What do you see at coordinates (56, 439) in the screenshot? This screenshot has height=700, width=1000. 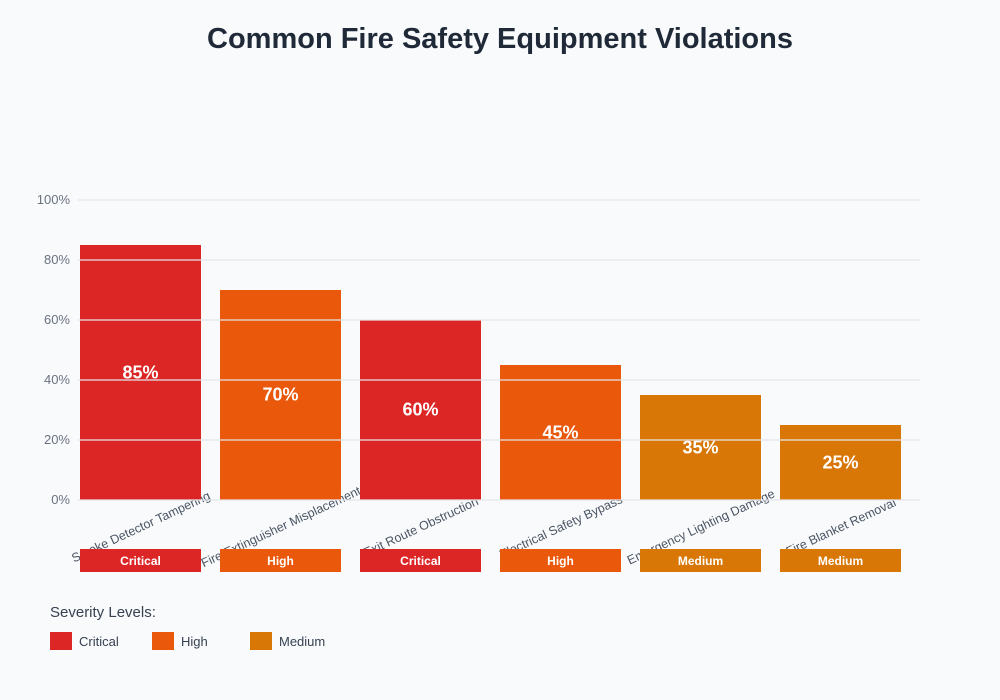 I see `y-axis-tick-label: 20%` at bounding box center [56, 439].